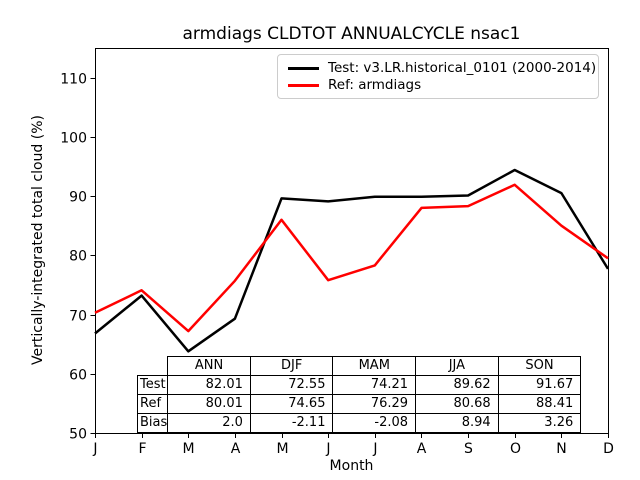 This screenshot has width=640, height=480. I want to click on table-cell: 2.0, so click(209, 423).